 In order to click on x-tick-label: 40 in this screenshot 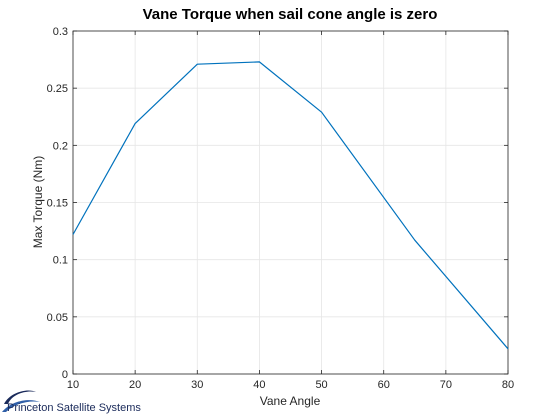, I will do `click(259, 385)`.